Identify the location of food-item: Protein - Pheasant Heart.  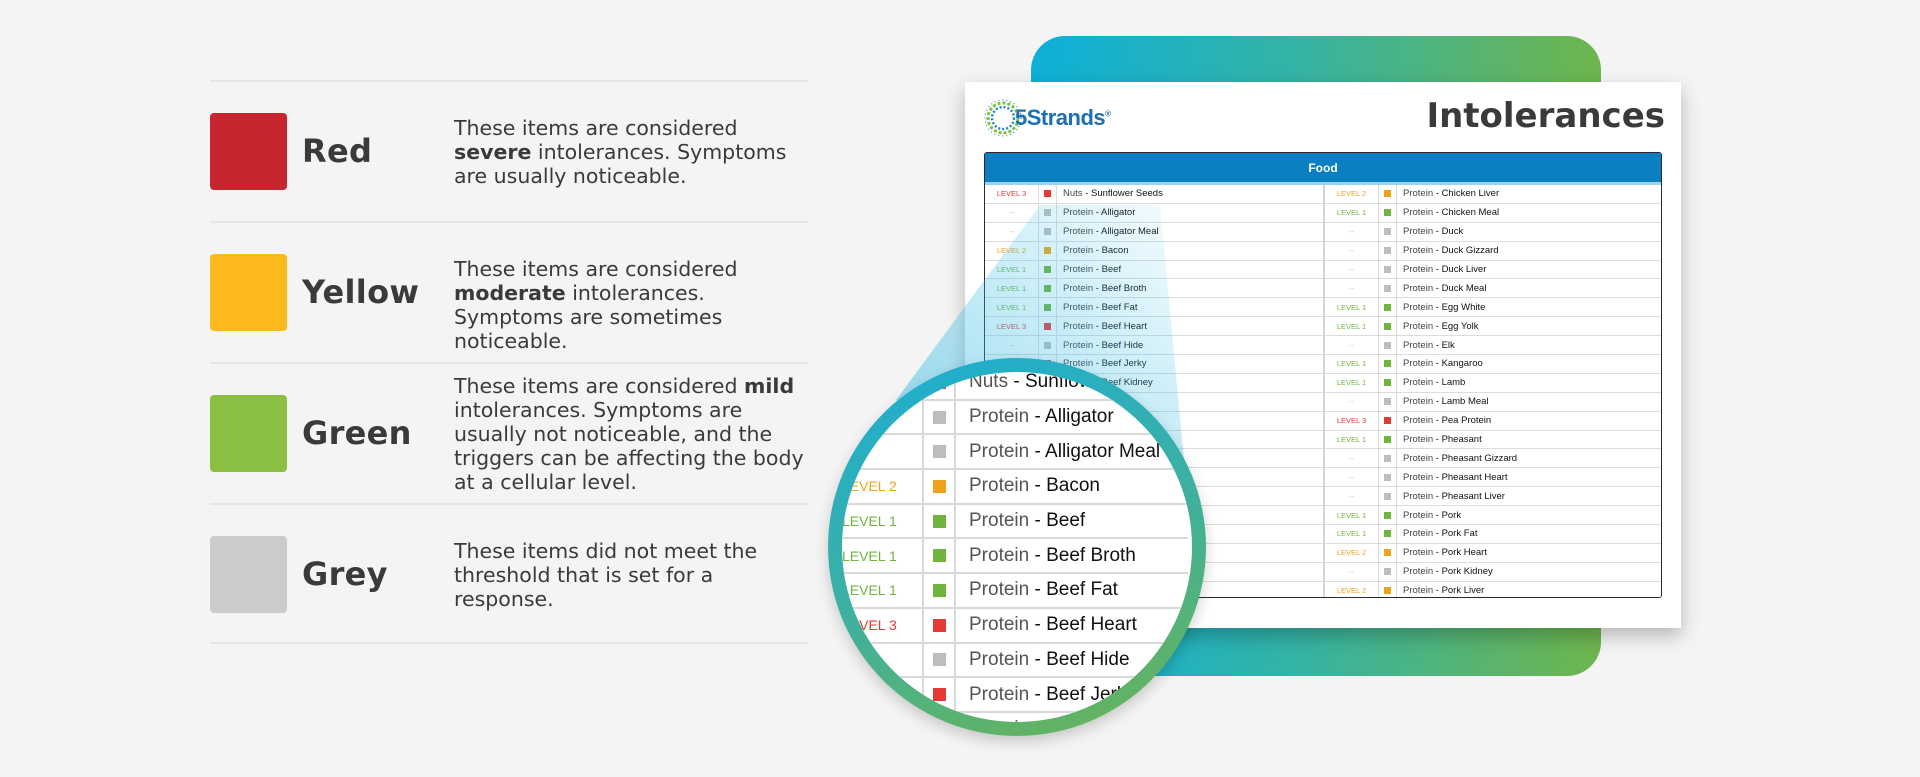
(1452, 477).